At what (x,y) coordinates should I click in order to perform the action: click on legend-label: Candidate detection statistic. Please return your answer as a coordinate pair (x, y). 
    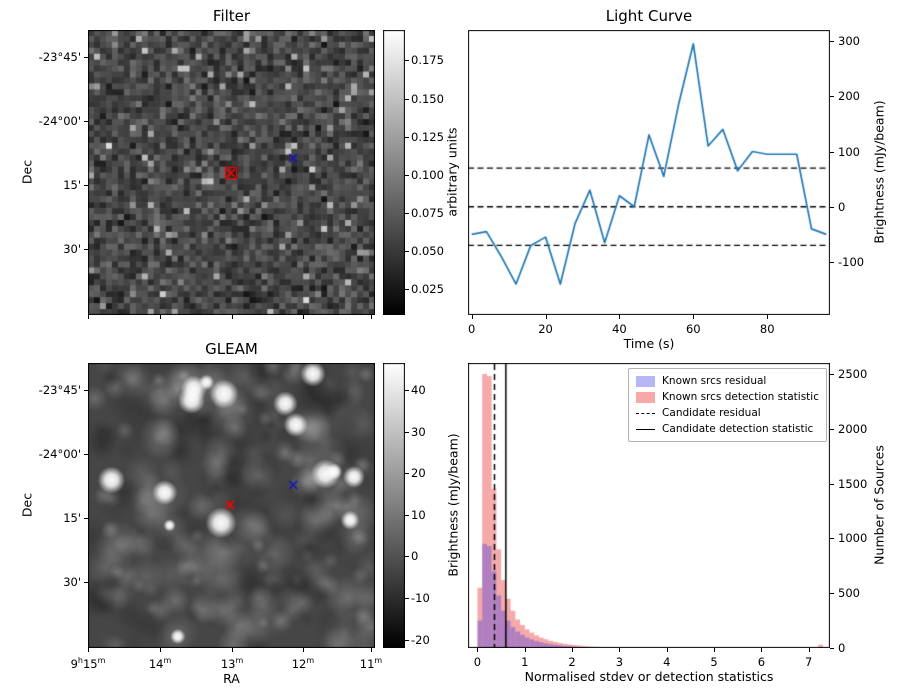
    Looking at the image, I should click on (738, 429).